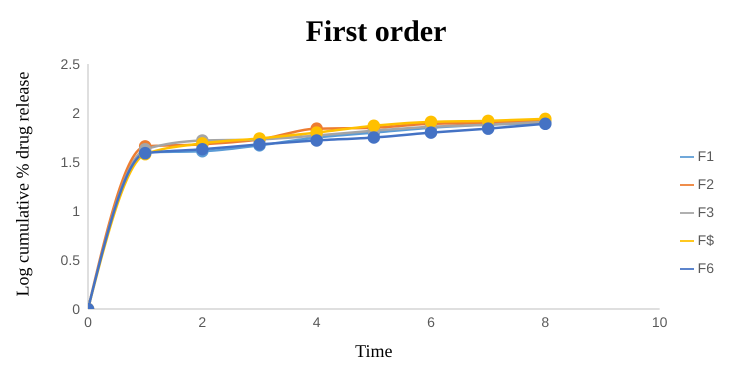 Image resolution: width=752 pixels, height=385 pixels. I want to click on x-tick-label: 0, so click(88, 322).